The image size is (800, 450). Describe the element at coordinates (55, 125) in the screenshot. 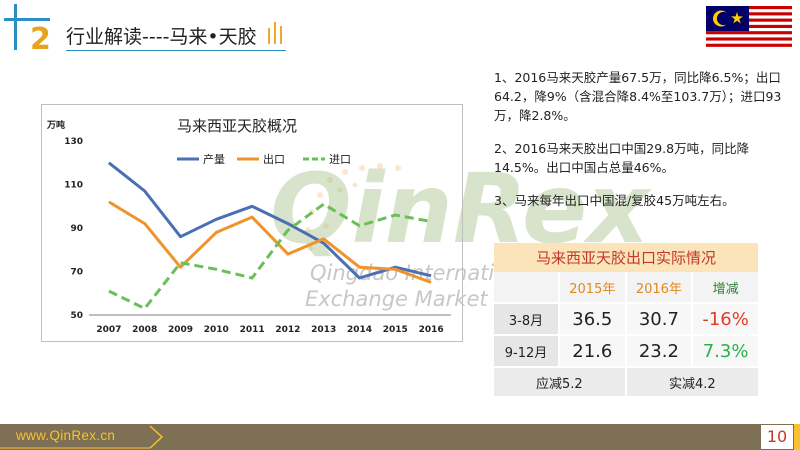

I see `y-axis-label: 万吨` at that location.